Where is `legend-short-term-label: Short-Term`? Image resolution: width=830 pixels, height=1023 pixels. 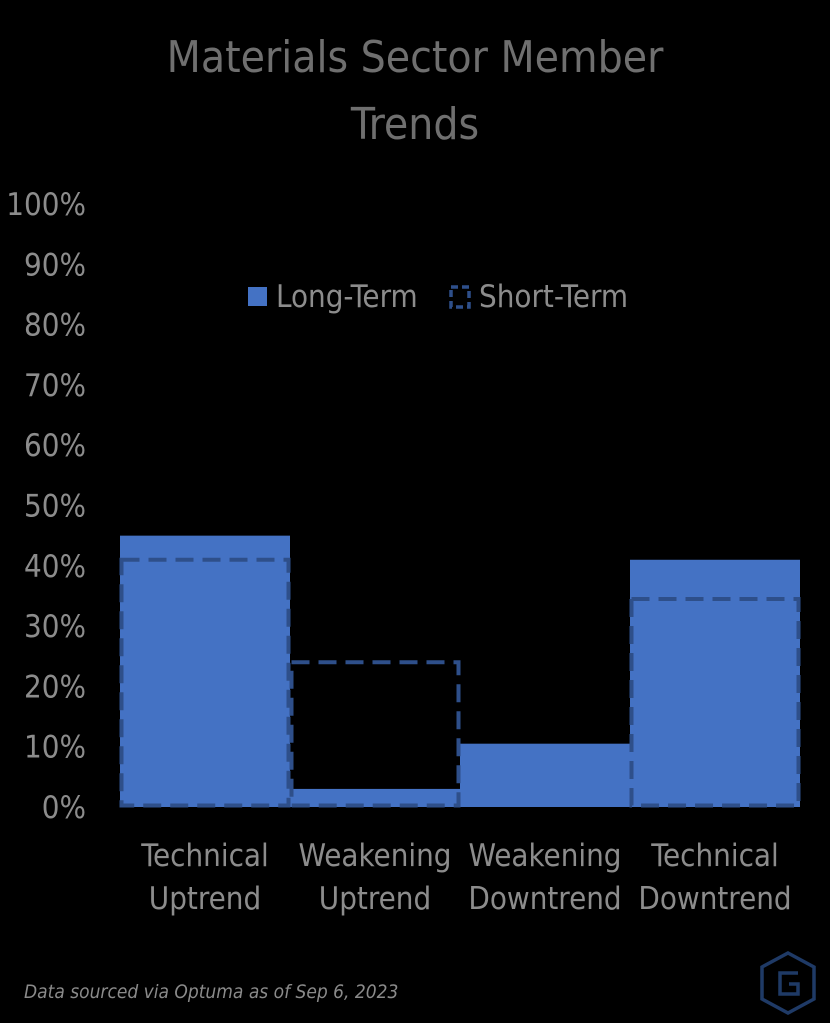 legend-short-term-label: Short-Term is located at coordinates (553, 297).